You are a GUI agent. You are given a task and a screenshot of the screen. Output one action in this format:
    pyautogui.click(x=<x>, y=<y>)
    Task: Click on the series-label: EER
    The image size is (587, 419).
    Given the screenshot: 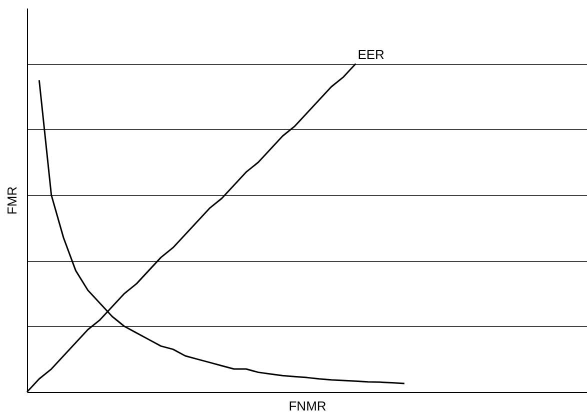 What is the action you would take?
    pyautogui.click(x=371, y=54)
    